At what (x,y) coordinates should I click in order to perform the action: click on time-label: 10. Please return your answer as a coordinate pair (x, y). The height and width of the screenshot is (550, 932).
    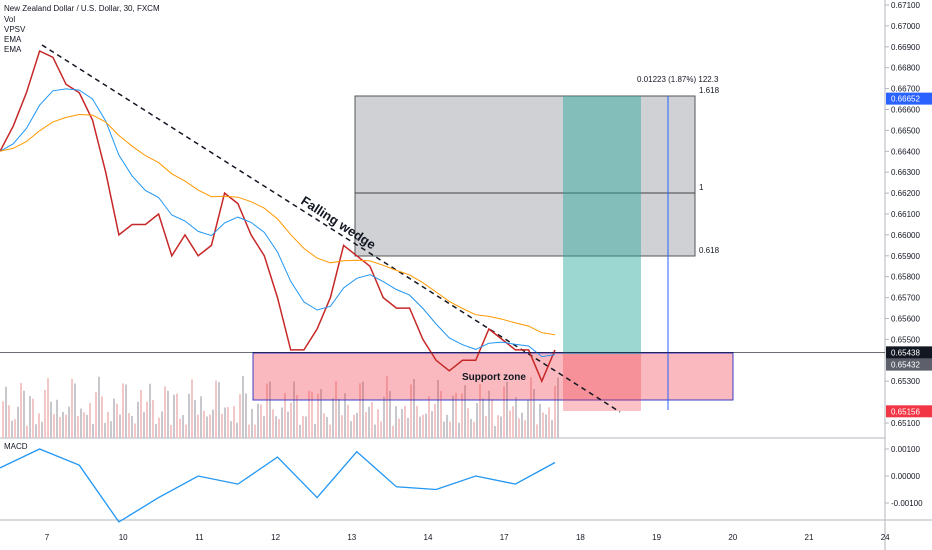
    Looking at the image, I should click on (123, 537).